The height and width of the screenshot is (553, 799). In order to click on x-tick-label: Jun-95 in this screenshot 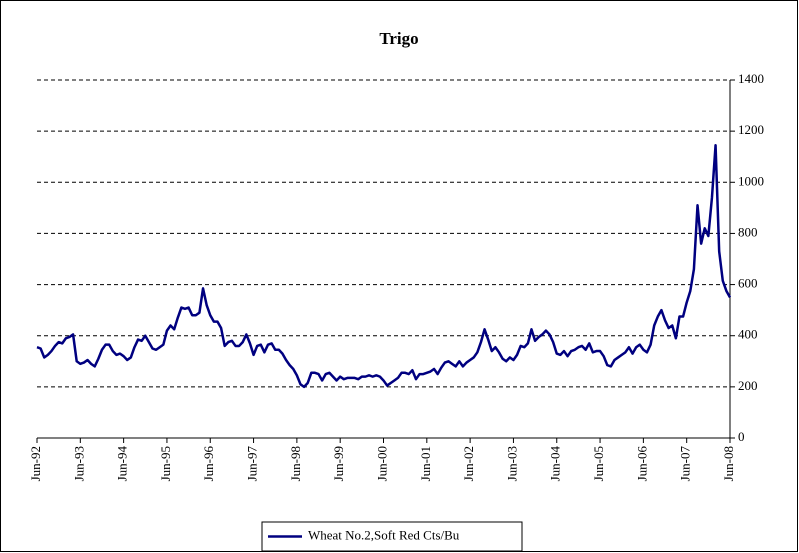, I will do `click(165, 463)`.